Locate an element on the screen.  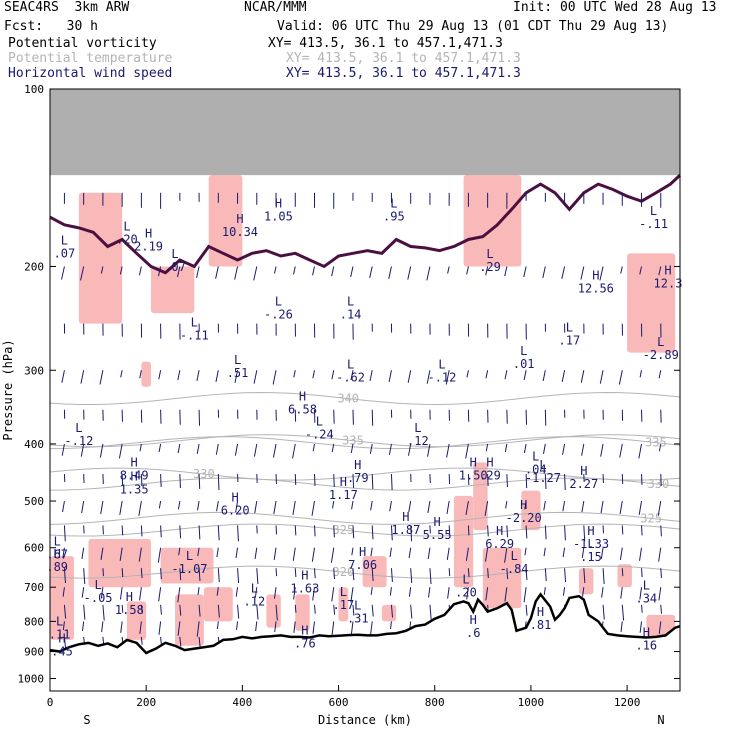
theta-label: 330 is located at coordinates (204, 474).